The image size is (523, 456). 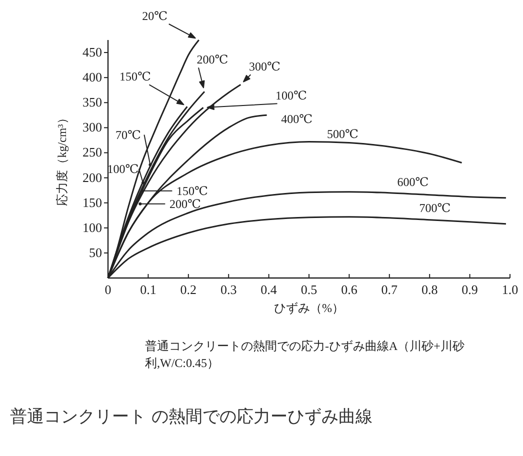 What do you see at coordinates (62, 159) in the screenshot?
I see `y-axis-title: 応力度（kg/cm³）` at bounding box center [62, 159].